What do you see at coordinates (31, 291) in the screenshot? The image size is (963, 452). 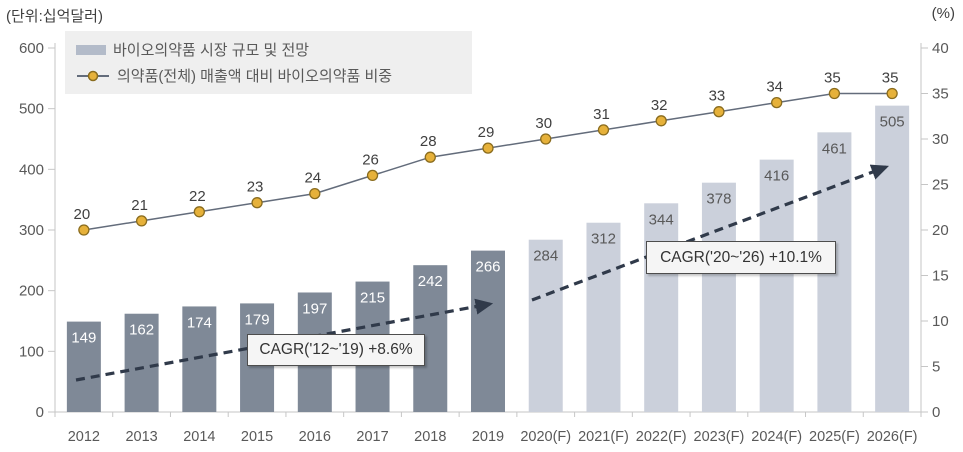 I see `left-axis-tick-label: 200` at bounding box center [31, 291].